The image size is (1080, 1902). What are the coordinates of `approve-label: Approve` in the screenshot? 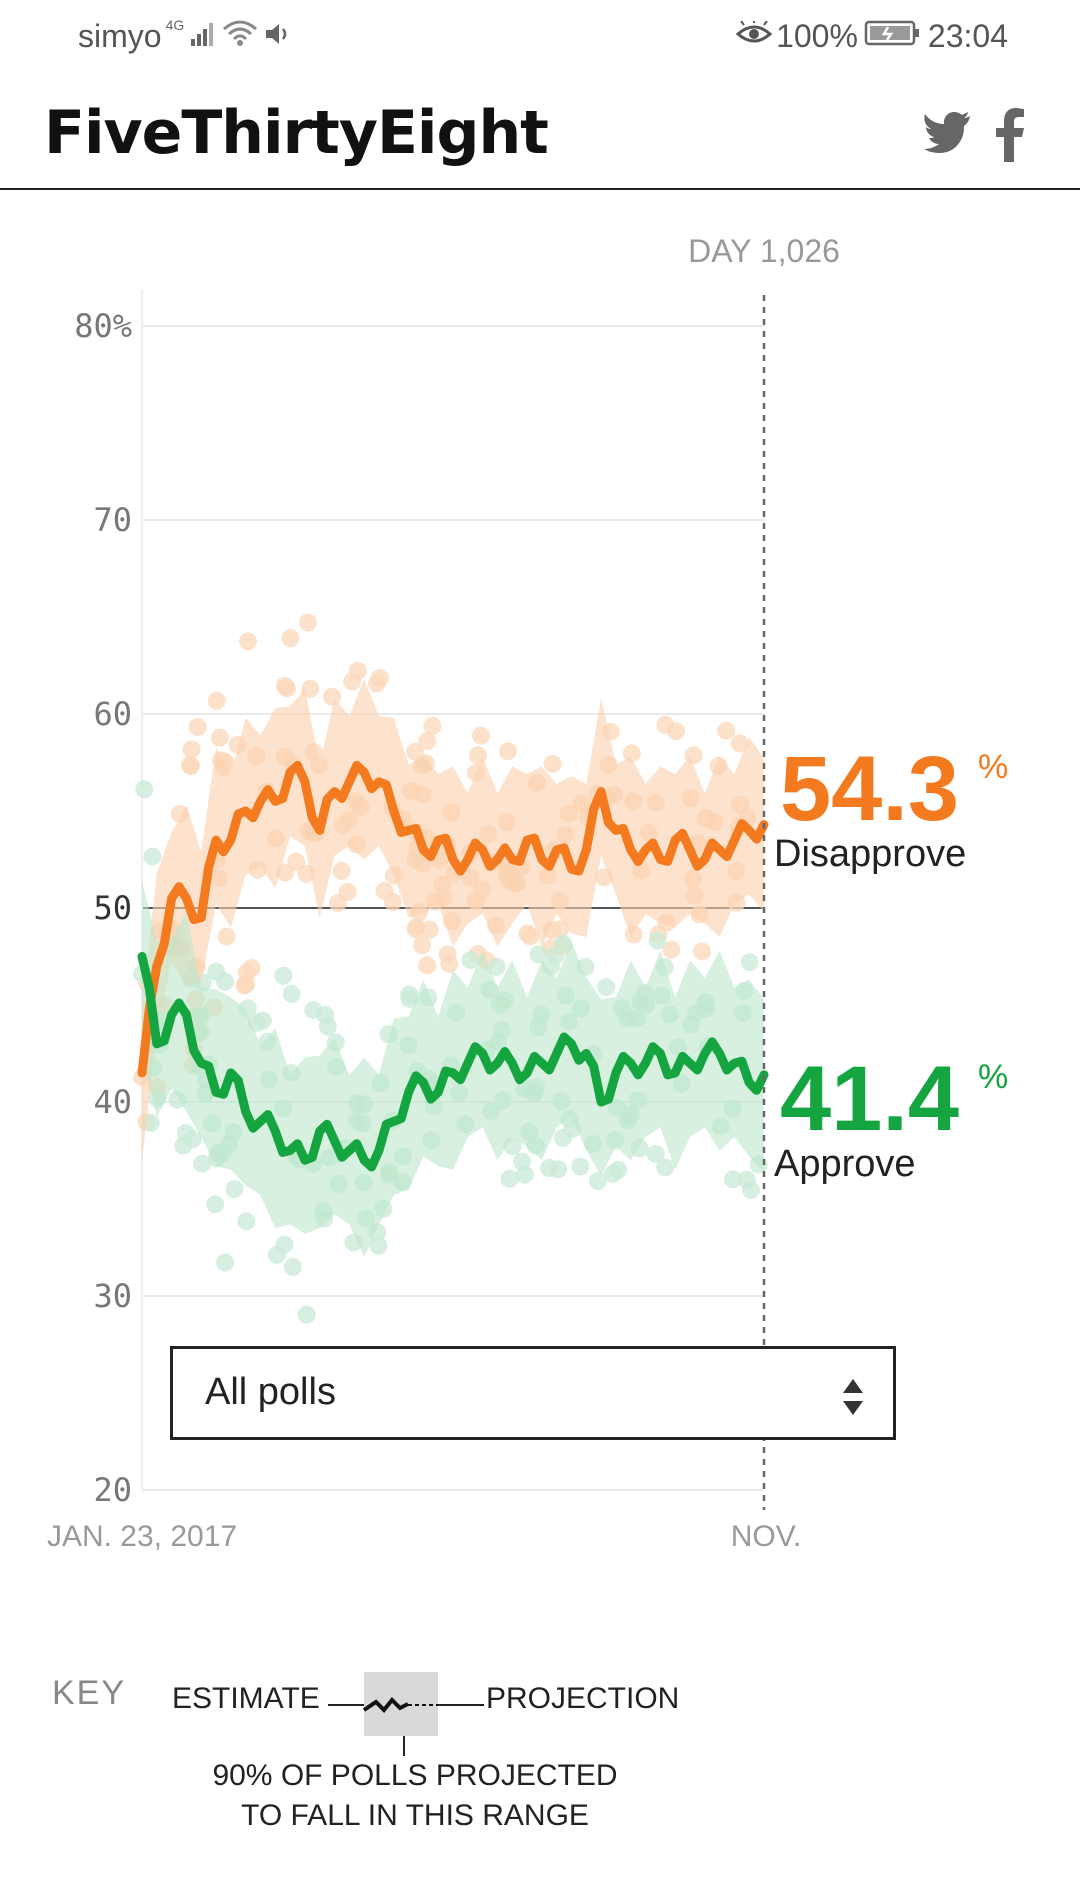 It's located at (845, 1164).